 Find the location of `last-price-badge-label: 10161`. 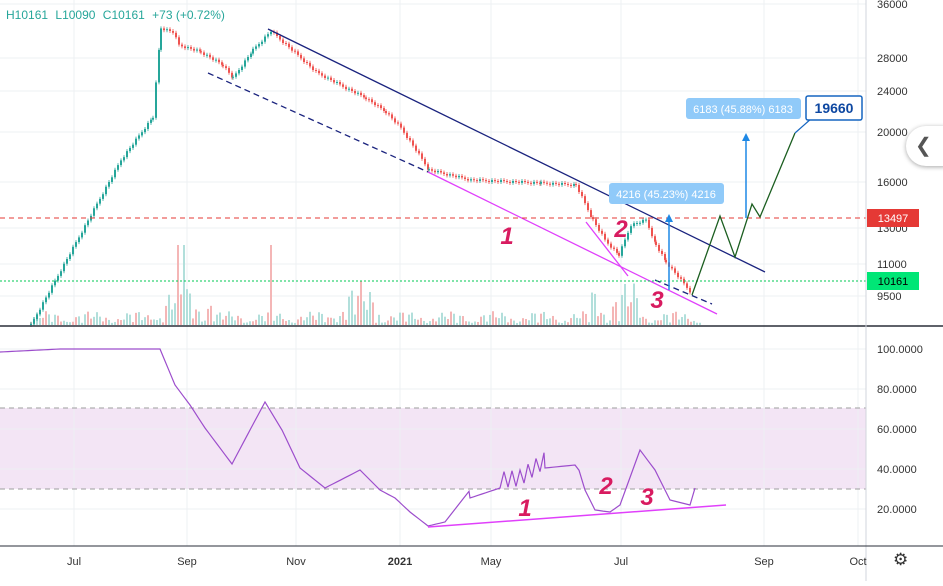

last-price-badge-label: 10161 is located at coordinates (893, 282).